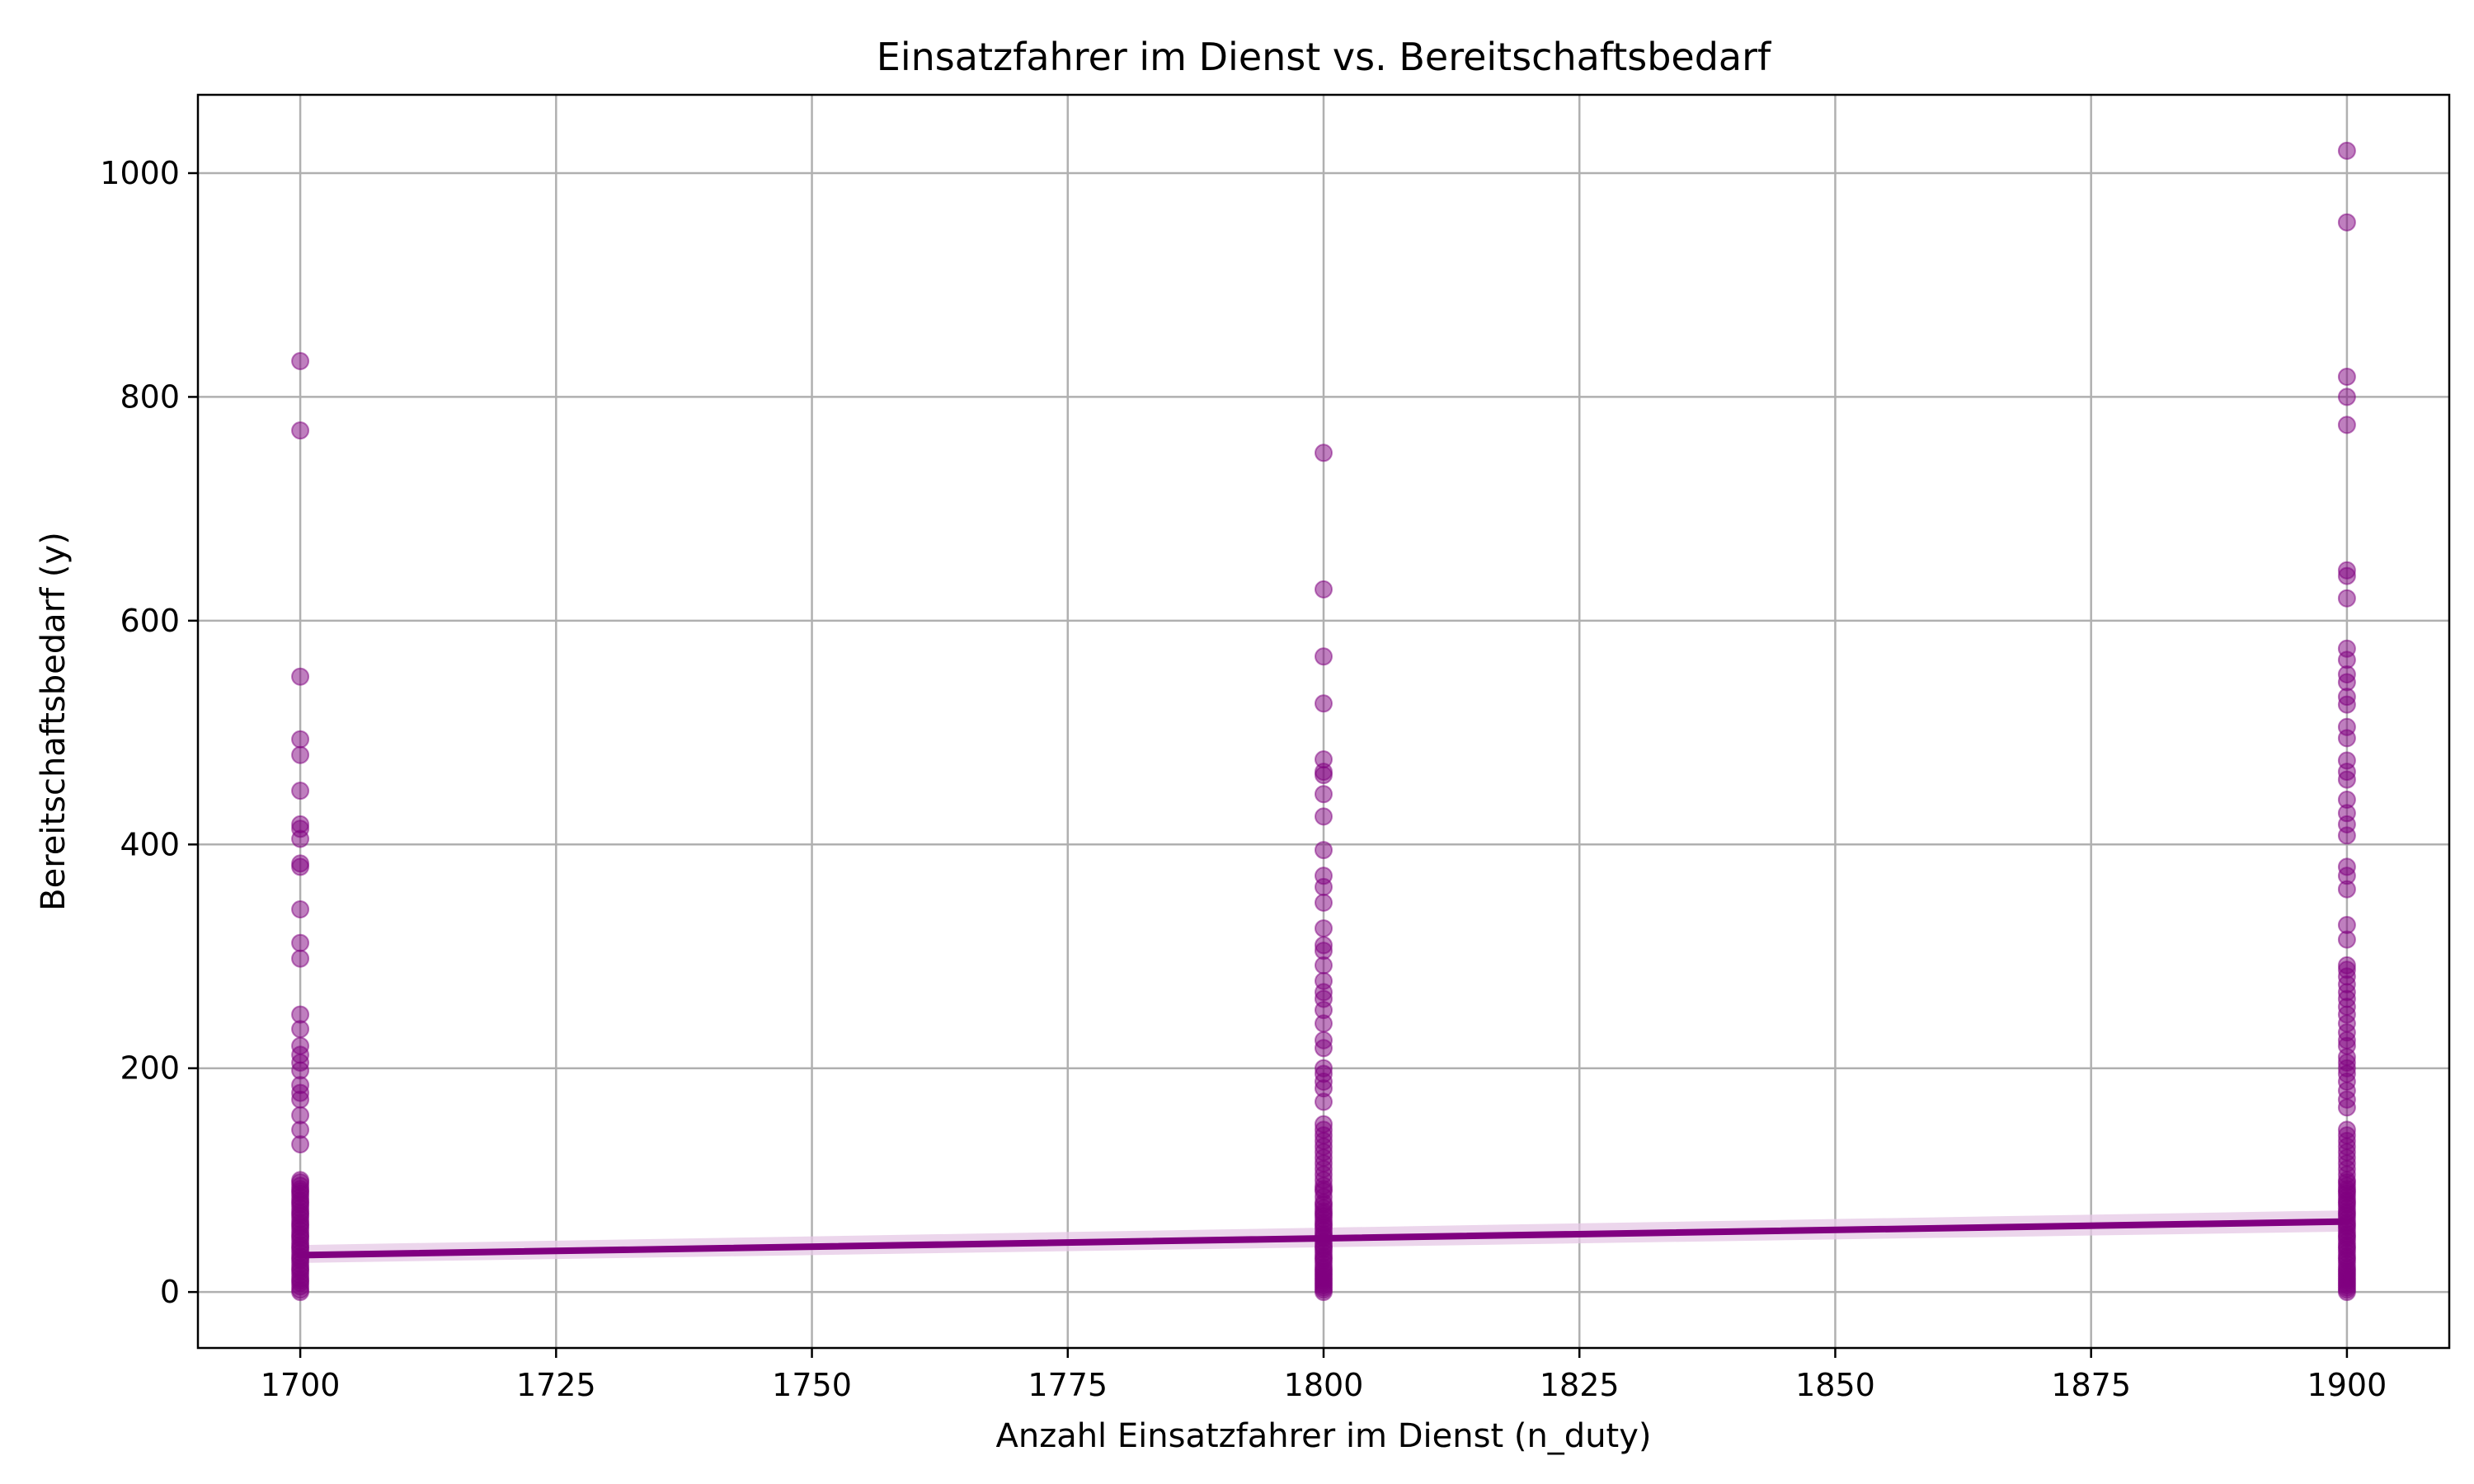  I want to click on y-axis-title: Bereitschaftsbedarf (y), so click(54, 721).